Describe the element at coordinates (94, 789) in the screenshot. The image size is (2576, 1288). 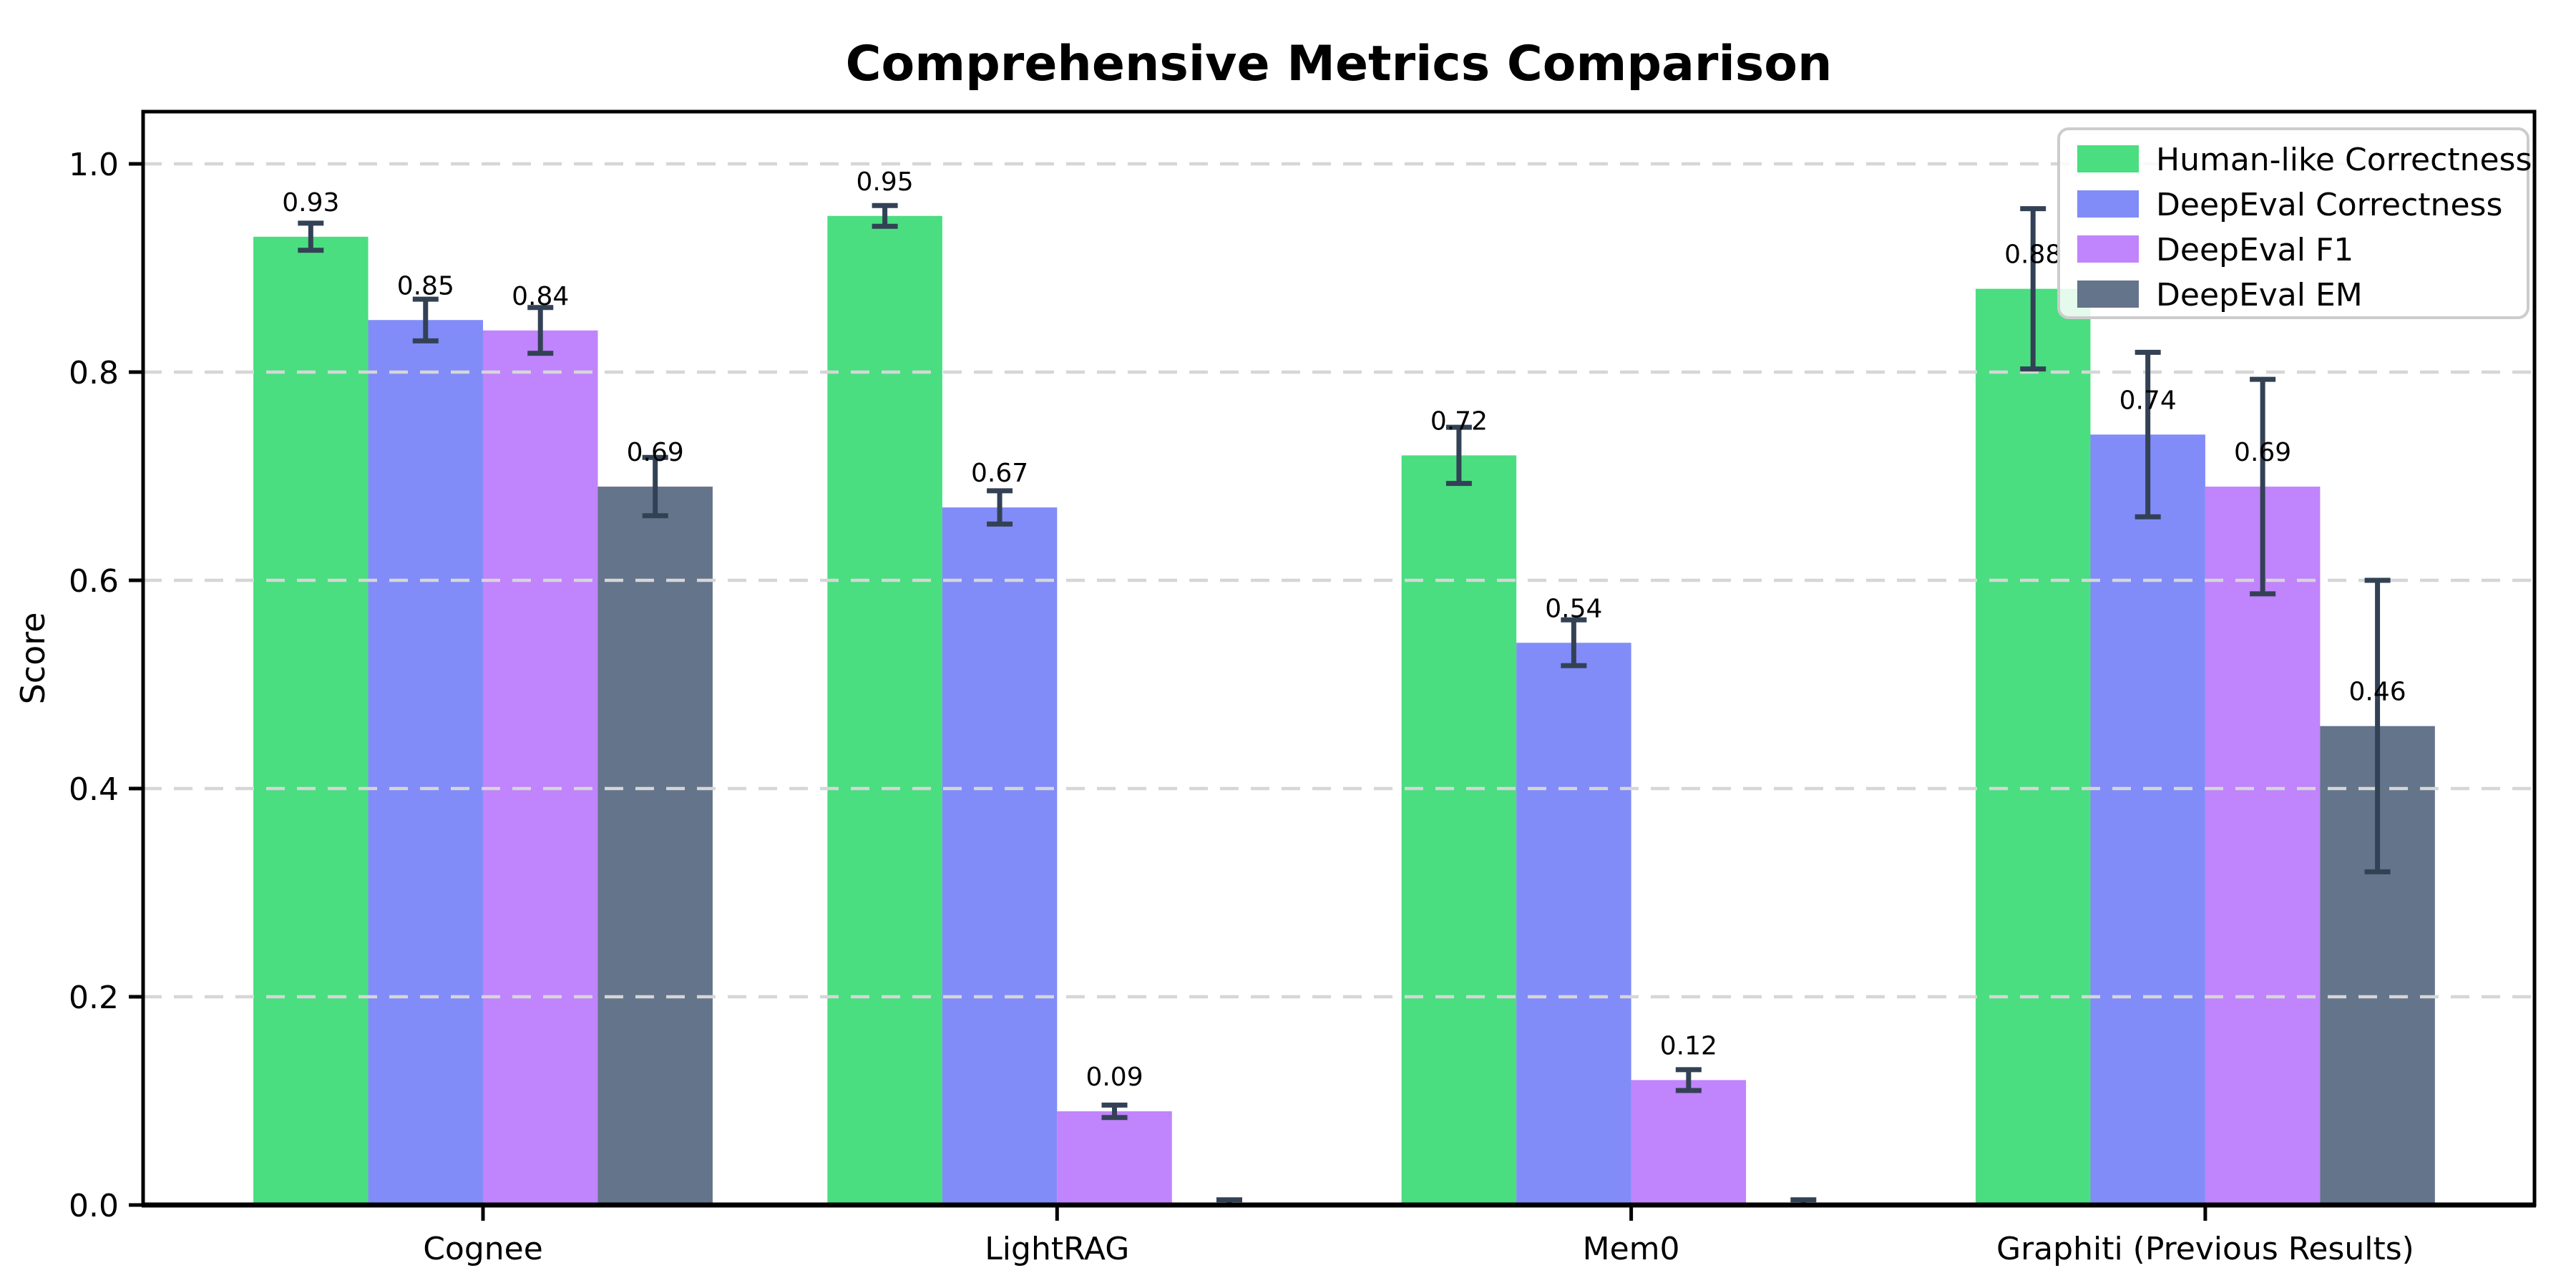
I see `y-tick-label: 0.4` at that location.